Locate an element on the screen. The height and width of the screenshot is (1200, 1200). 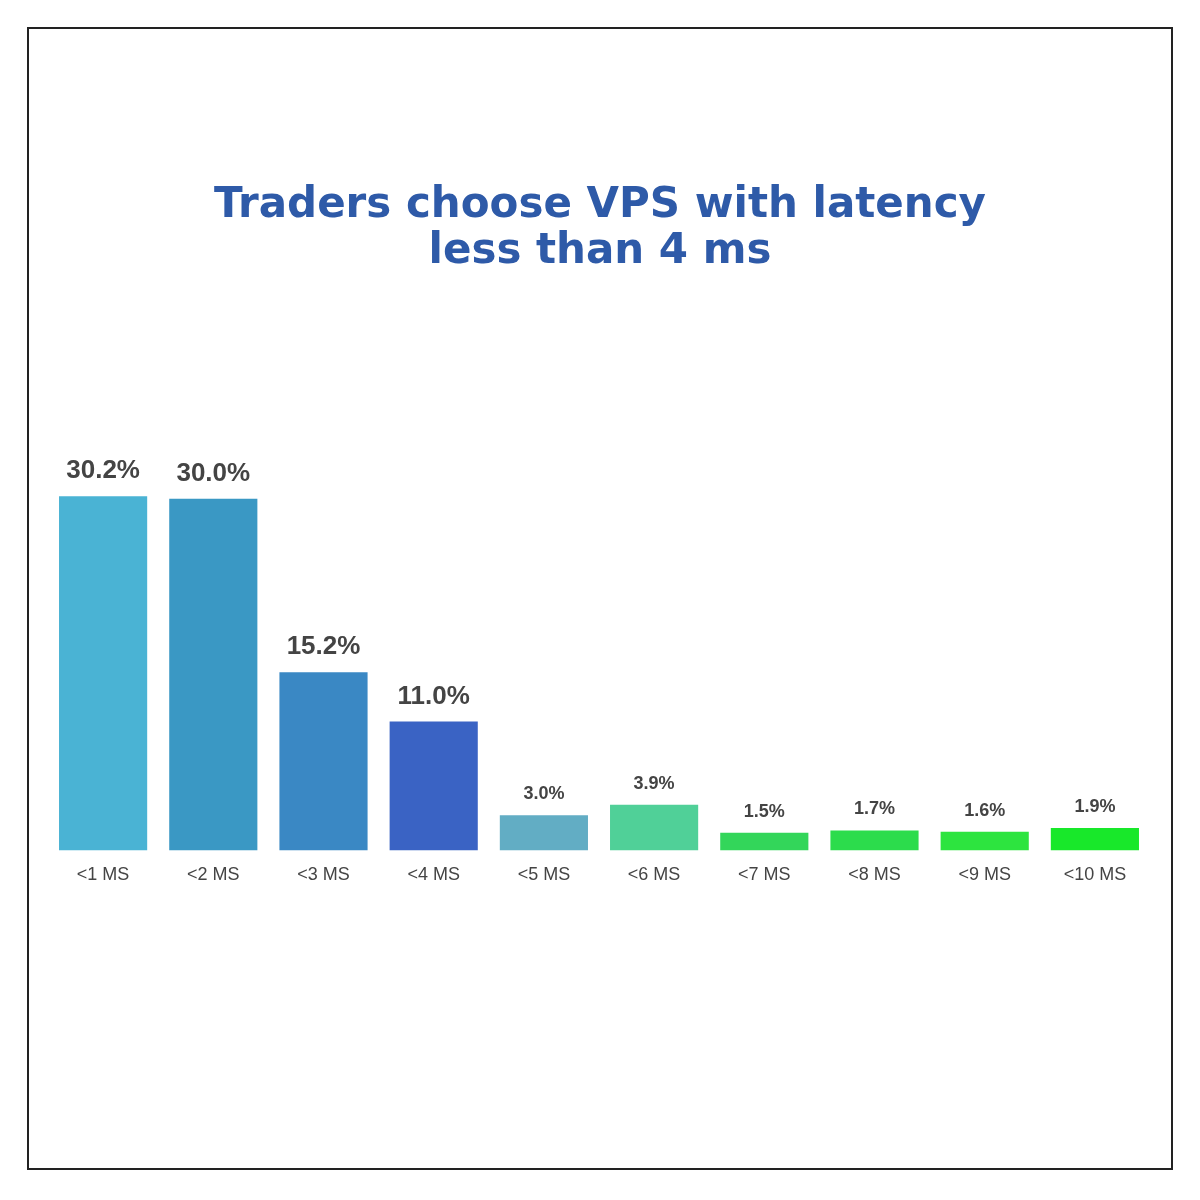
x-tick-label: <2 MS is located at coordinates (213, 874).